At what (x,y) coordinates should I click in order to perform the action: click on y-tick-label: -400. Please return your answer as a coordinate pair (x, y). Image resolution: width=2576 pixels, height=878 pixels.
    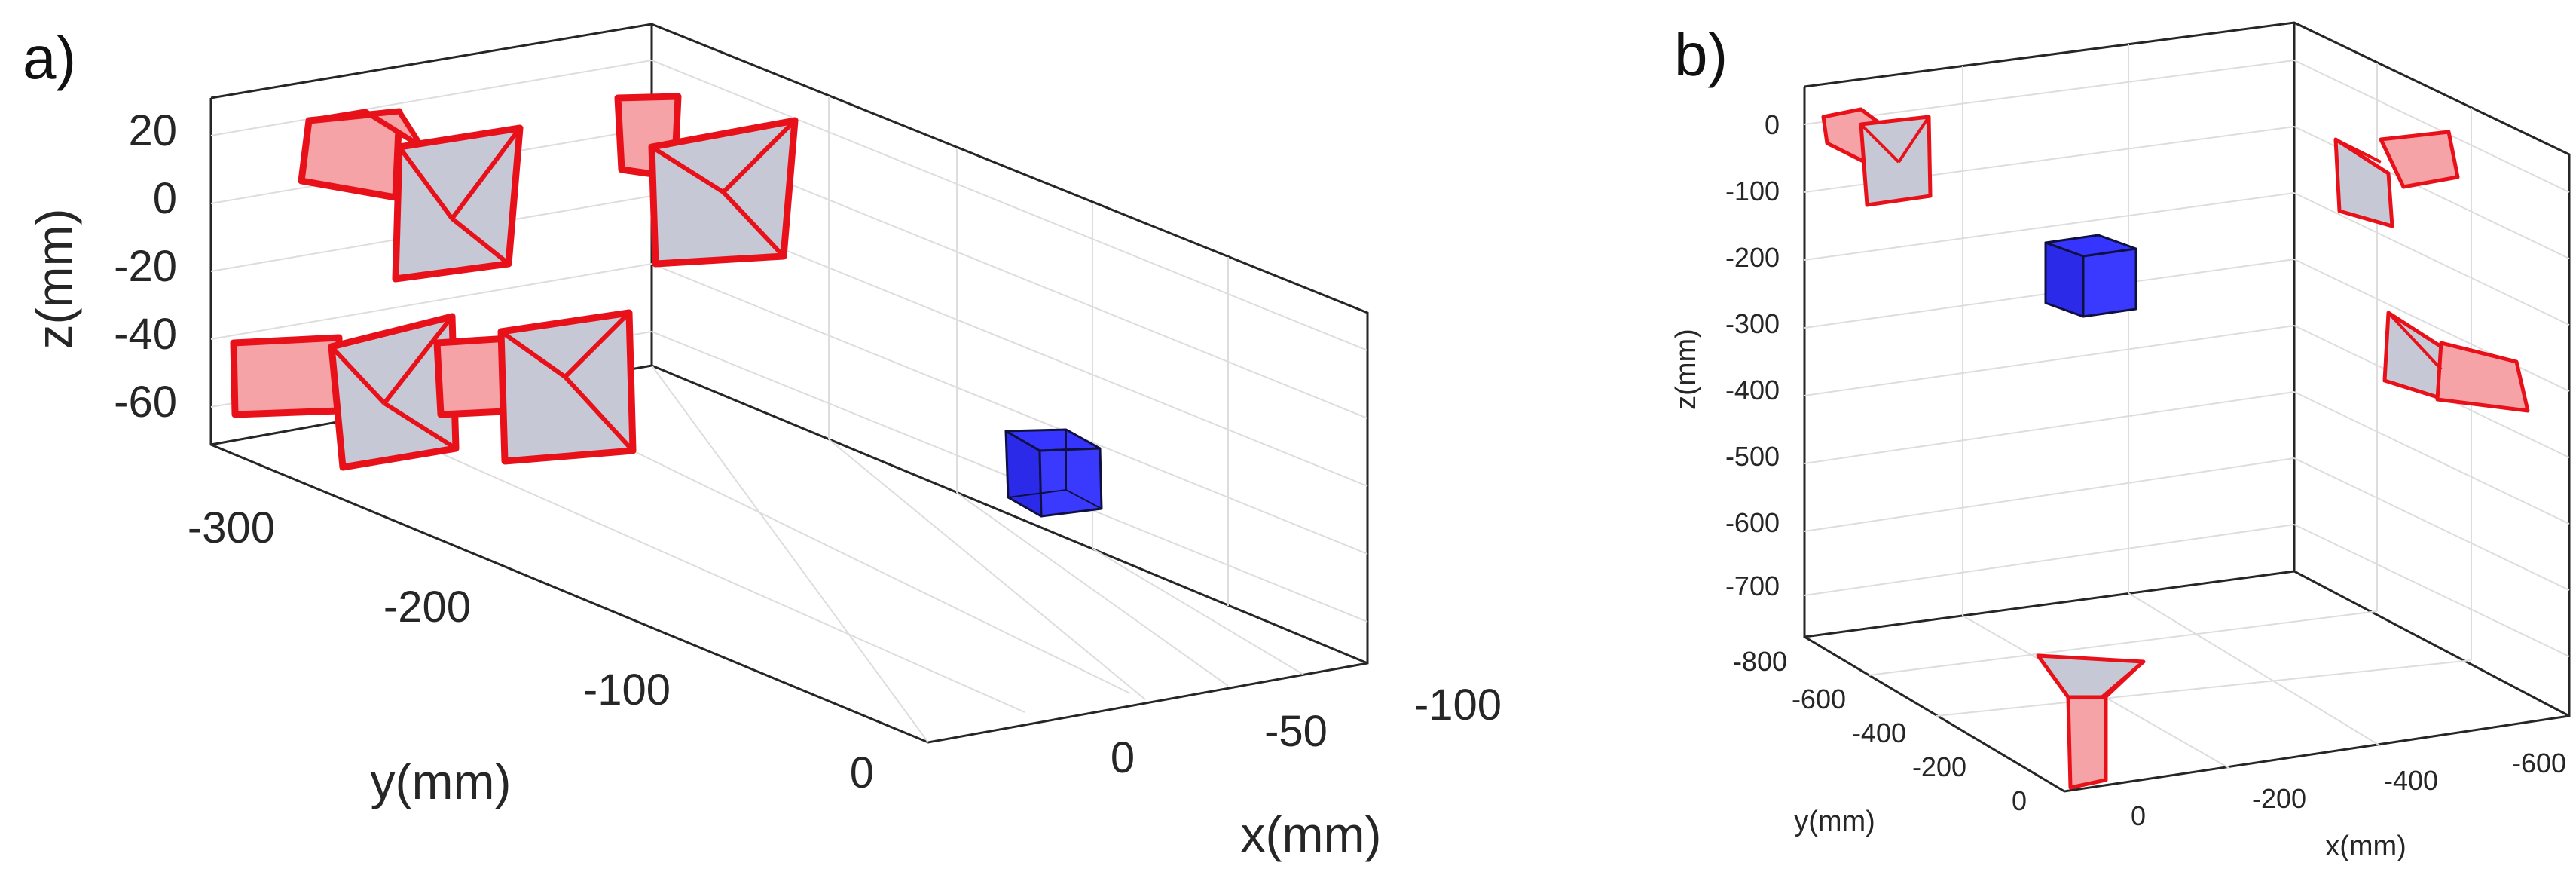
    Looking at the image, I should click on (1879, 732).